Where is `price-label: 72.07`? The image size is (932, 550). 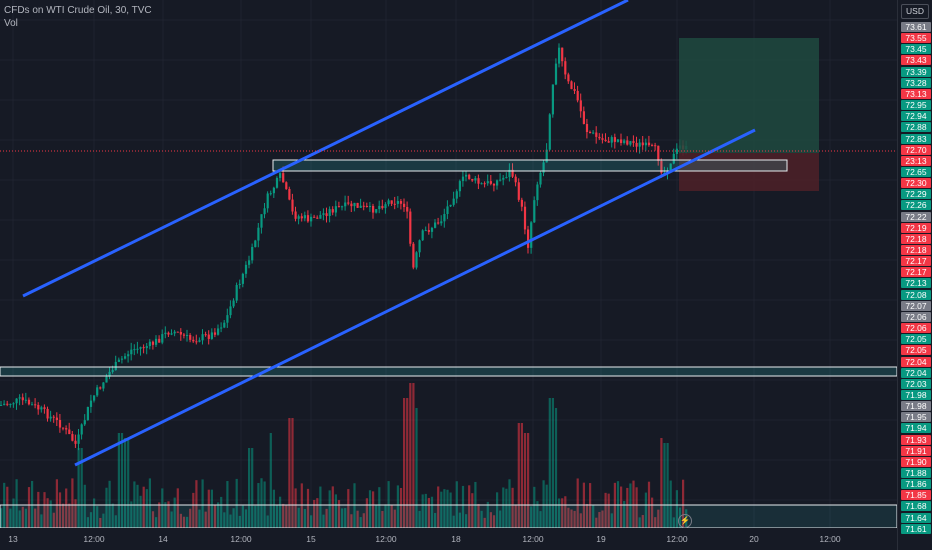
price-label: 72.07 is located at coordinates (916, 305).